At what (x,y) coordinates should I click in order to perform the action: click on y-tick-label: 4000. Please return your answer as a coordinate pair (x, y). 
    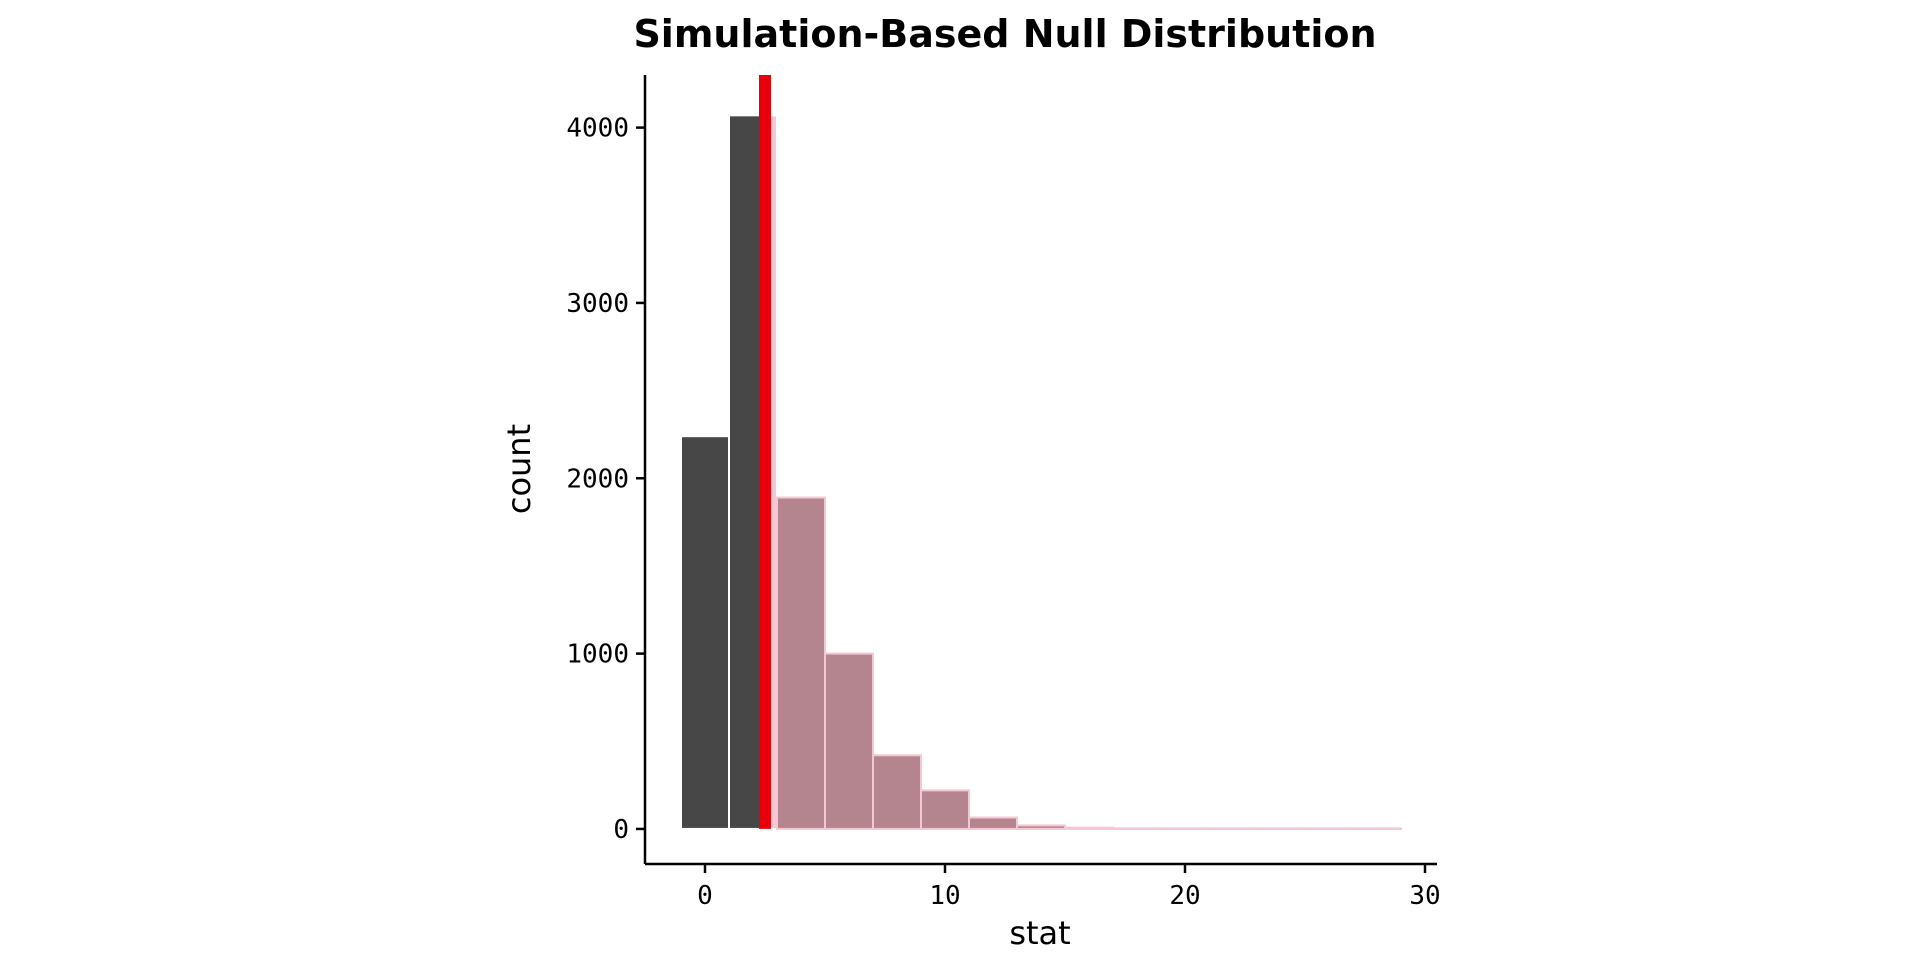
    Looking at the image, I should click on (597, 129).